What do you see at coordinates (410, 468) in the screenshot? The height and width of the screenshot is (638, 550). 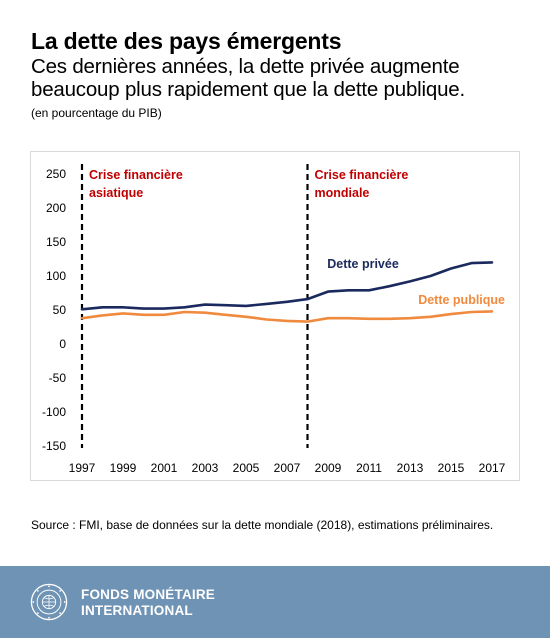 I see `x-tick-label: 2013` at bounding box center [410, 468].